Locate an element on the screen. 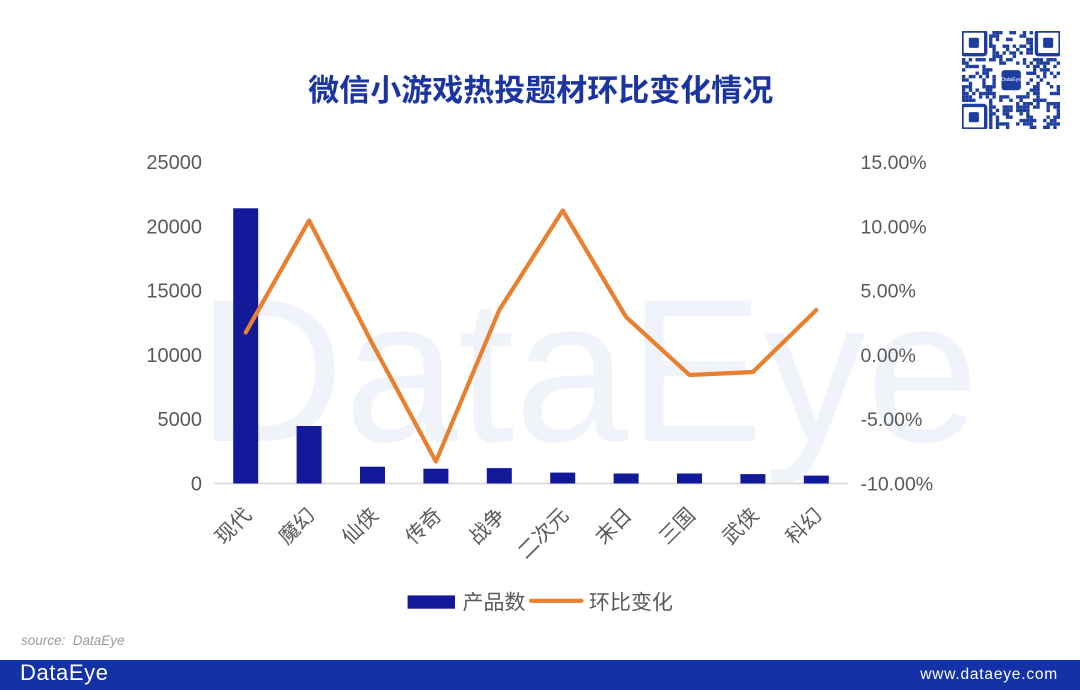 This screenshot has height=690, width=1080. svg-text: 15.00% is located at coordinates (894, 163).